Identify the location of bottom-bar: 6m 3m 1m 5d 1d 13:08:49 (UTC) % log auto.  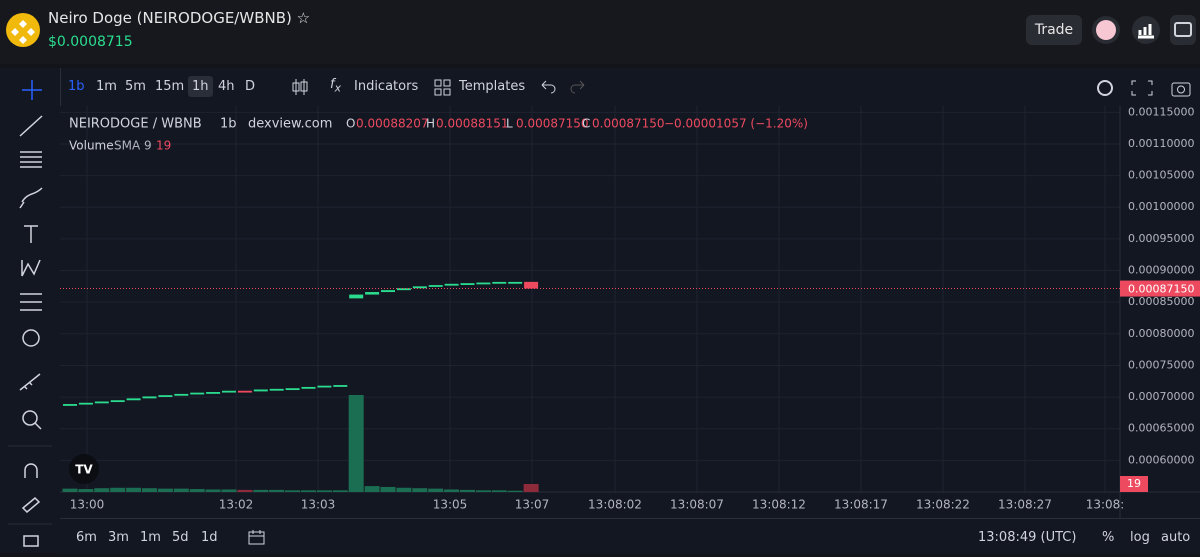
(630, 536).